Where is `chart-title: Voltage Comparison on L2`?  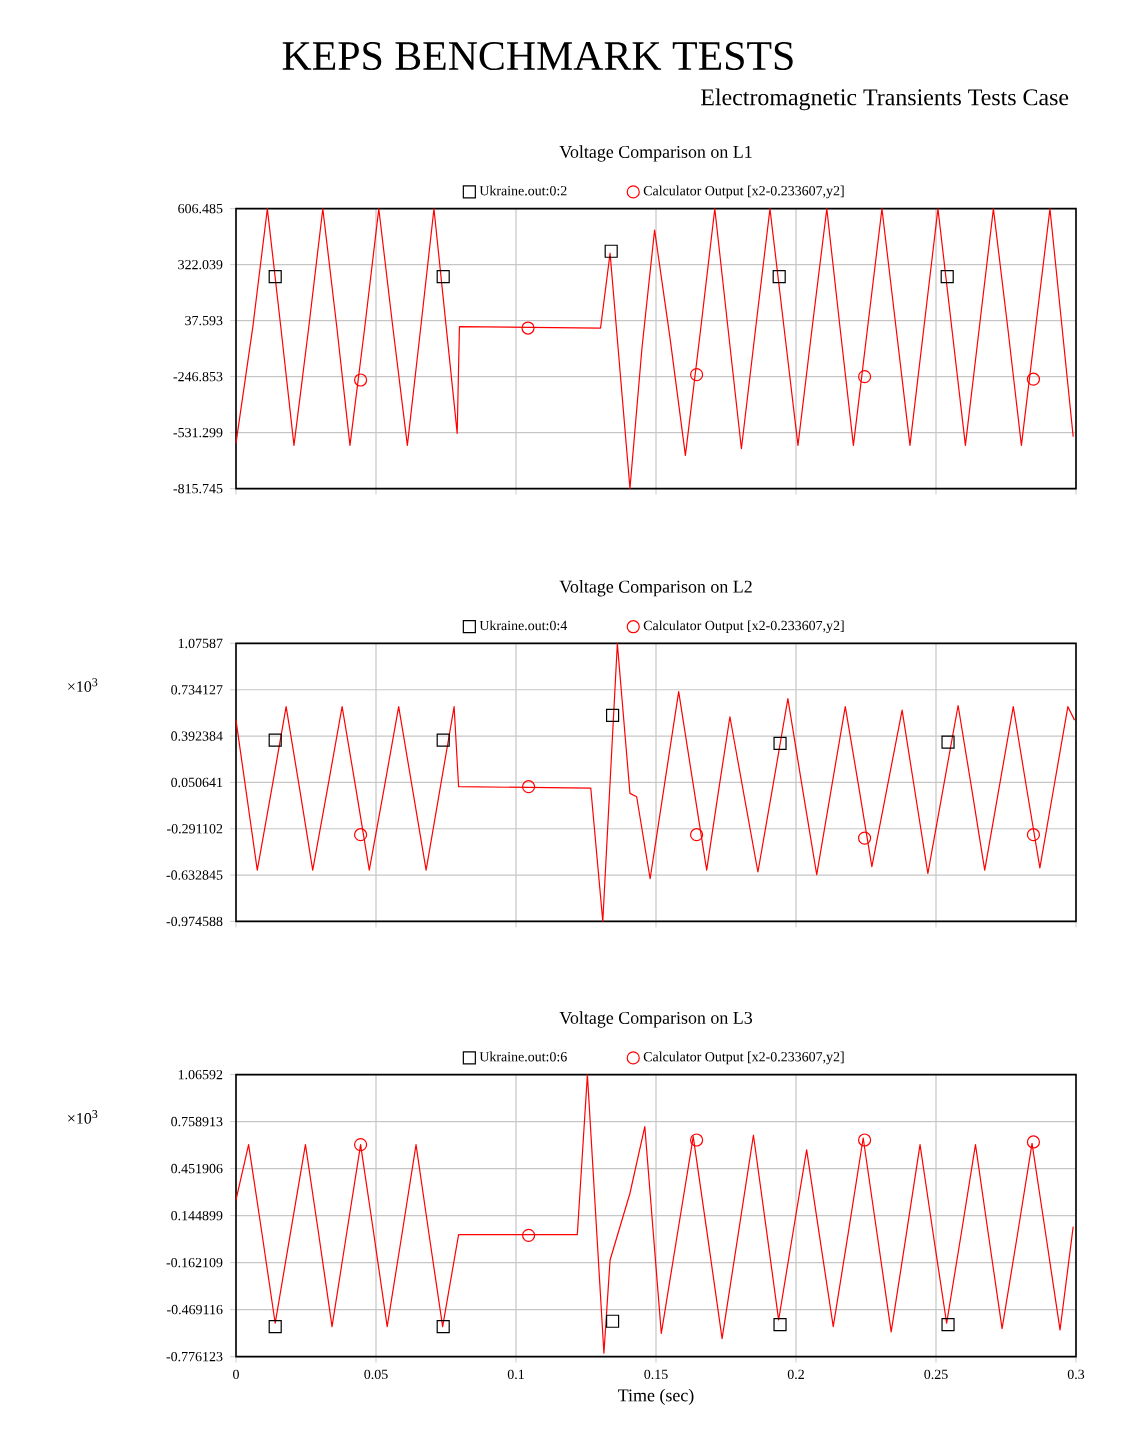 chart-title: Voltage Comparison on L2 is located at coordinates (655, 588).